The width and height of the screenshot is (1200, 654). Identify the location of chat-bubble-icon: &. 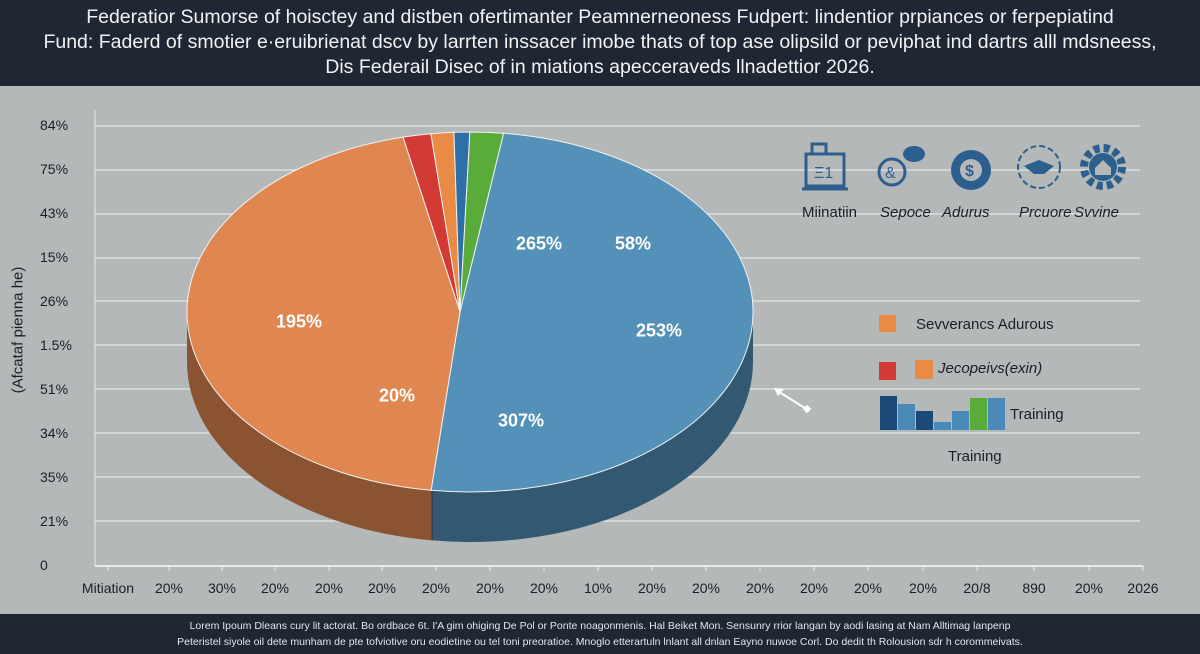
(902, 169).